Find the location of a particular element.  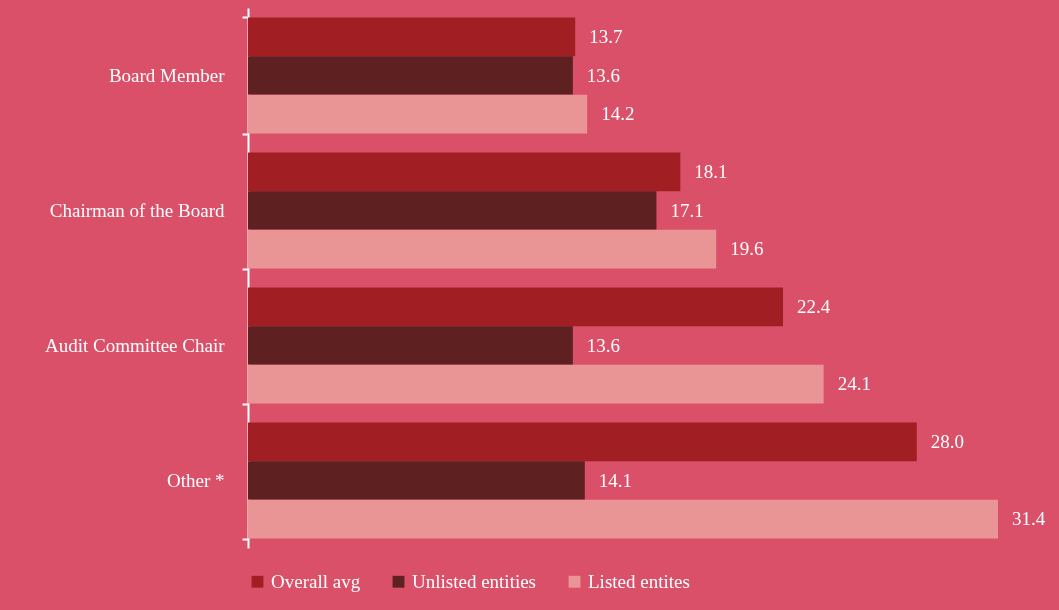

y-tick-label: Other * is located at coordinates (195, 480).